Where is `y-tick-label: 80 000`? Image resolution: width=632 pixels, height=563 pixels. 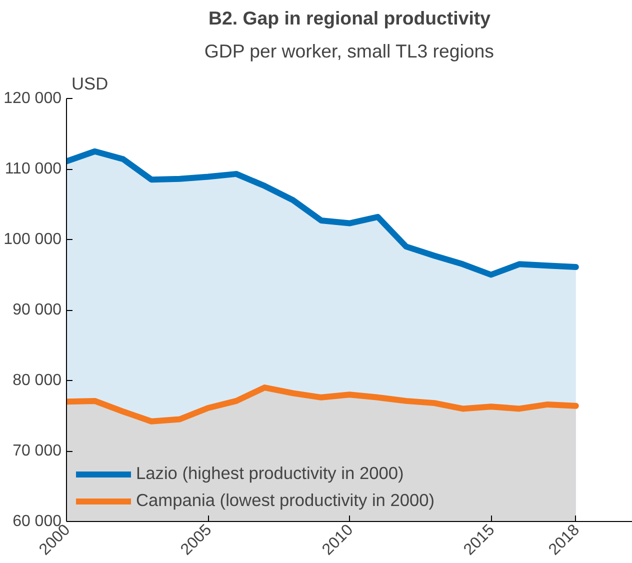 y-tick-label: 80 000 is located at coordinates (37, 380).